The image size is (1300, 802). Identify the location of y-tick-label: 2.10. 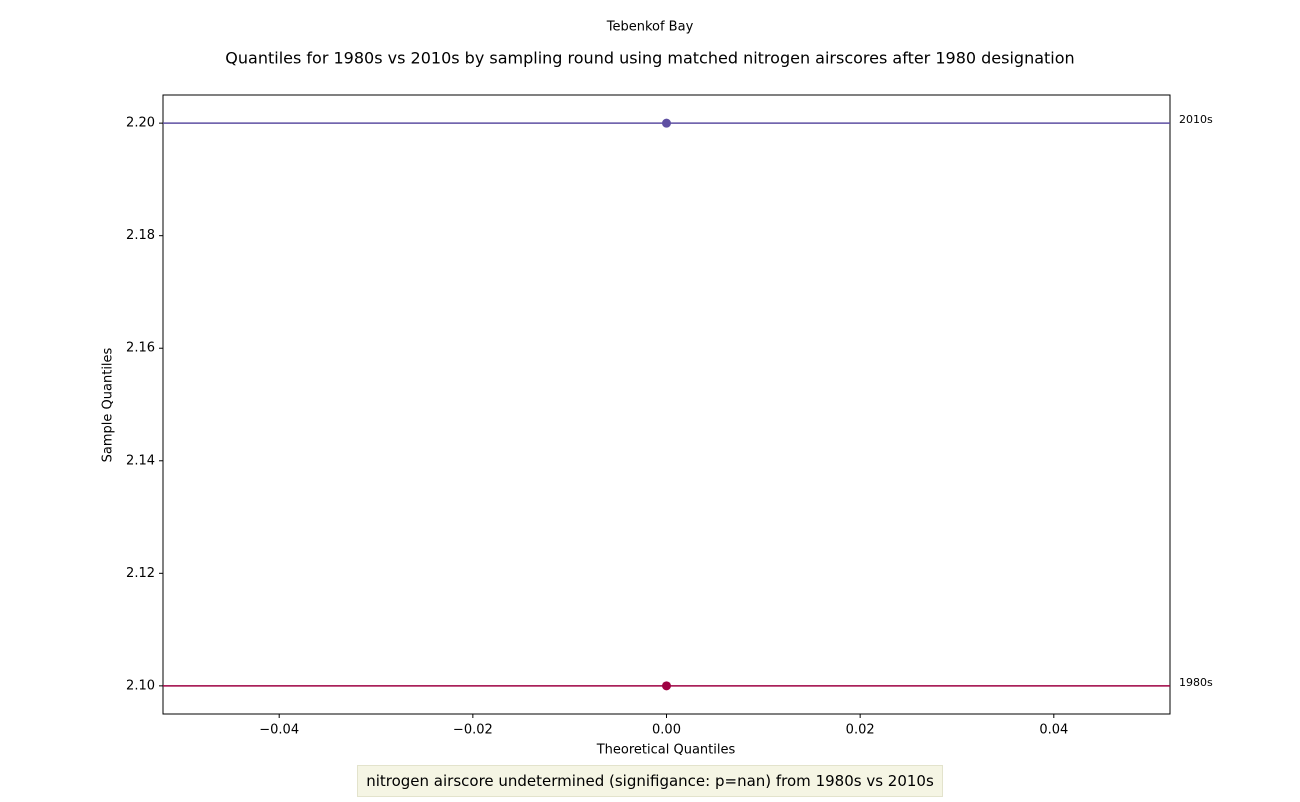
(140, 685).